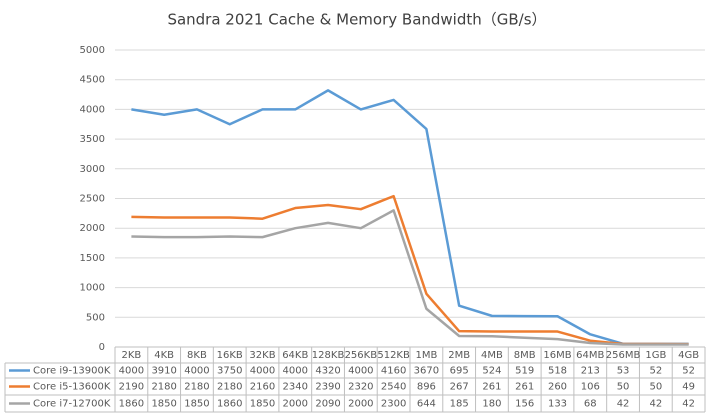 This screenshot has width=715, height=417. Describe the element at coordinates (590, 371) in the screenshot. I see `table-value: 213` at that location.